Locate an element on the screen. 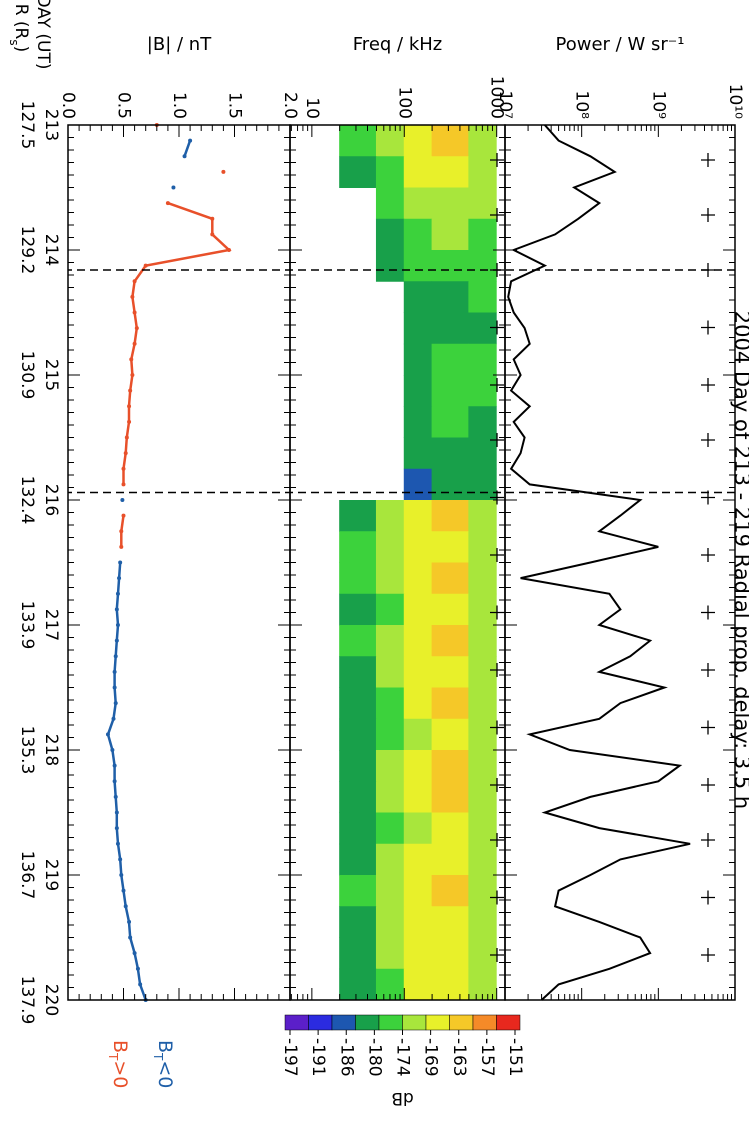  y-tick-label: 0.0 is located at coordinates (68, 105).